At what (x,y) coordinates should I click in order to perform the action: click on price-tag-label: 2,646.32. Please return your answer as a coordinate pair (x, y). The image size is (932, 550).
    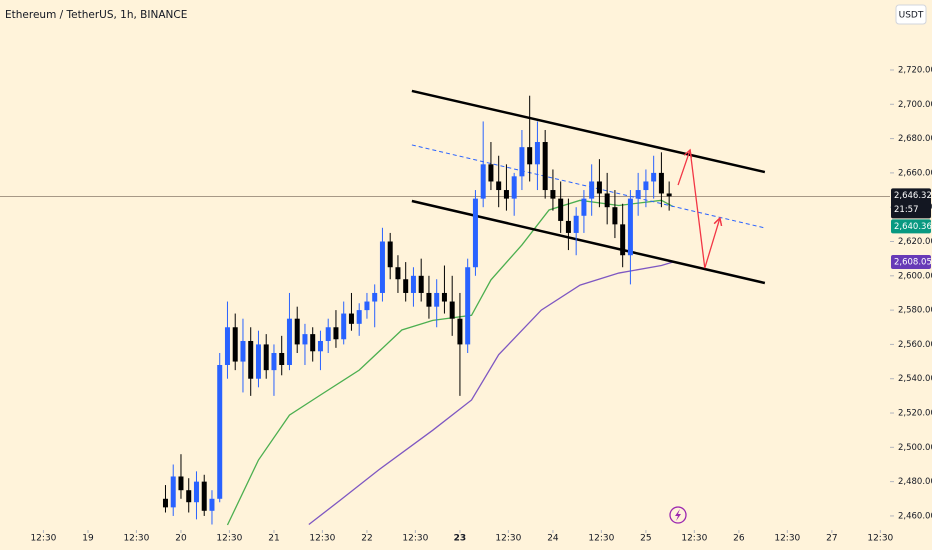
    Looking at the image, I should click on (913, 196).